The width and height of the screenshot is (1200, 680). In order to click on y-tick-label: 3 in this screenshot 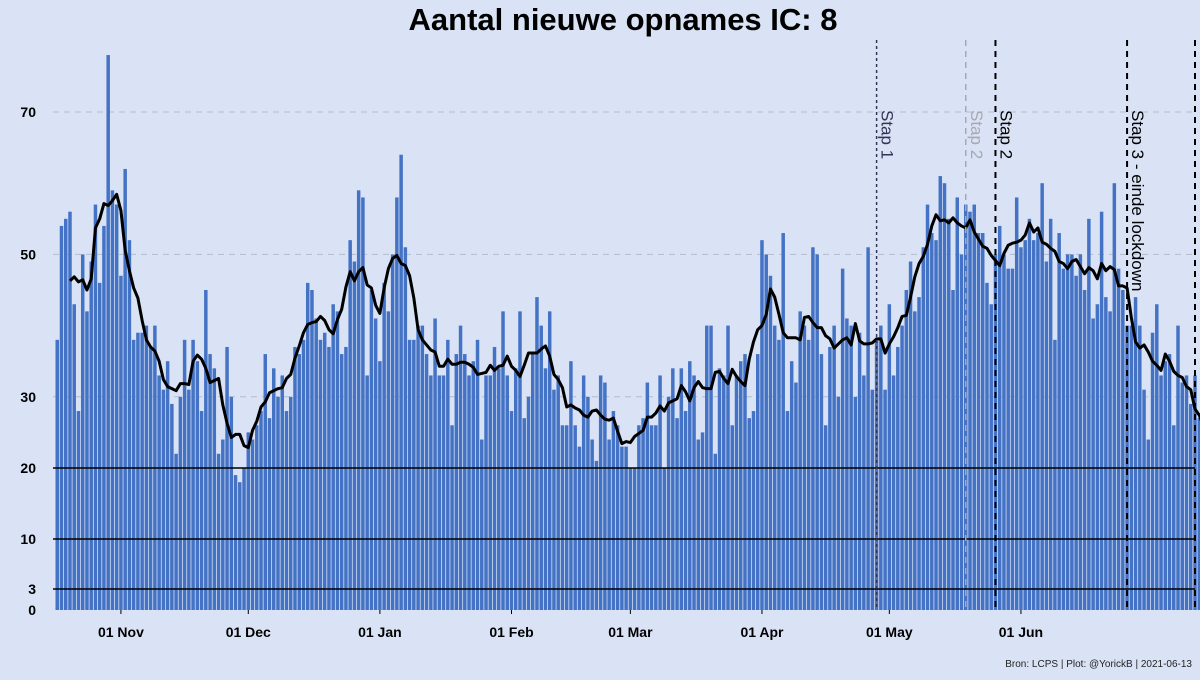, I will do `click(32, 589)`.